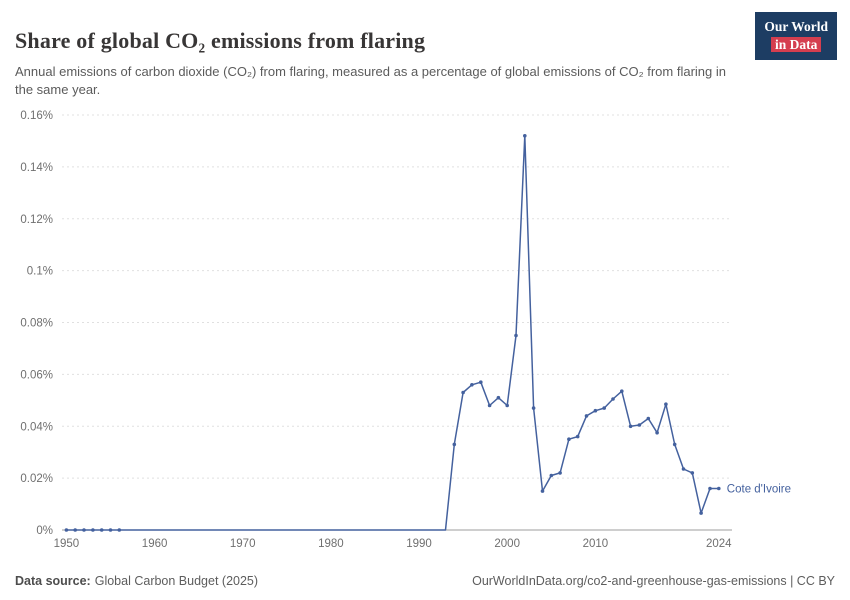 The height and width of the screenshot is (600, 850). I want to click on owid-logo: Our World in Data, so click(796, 36).